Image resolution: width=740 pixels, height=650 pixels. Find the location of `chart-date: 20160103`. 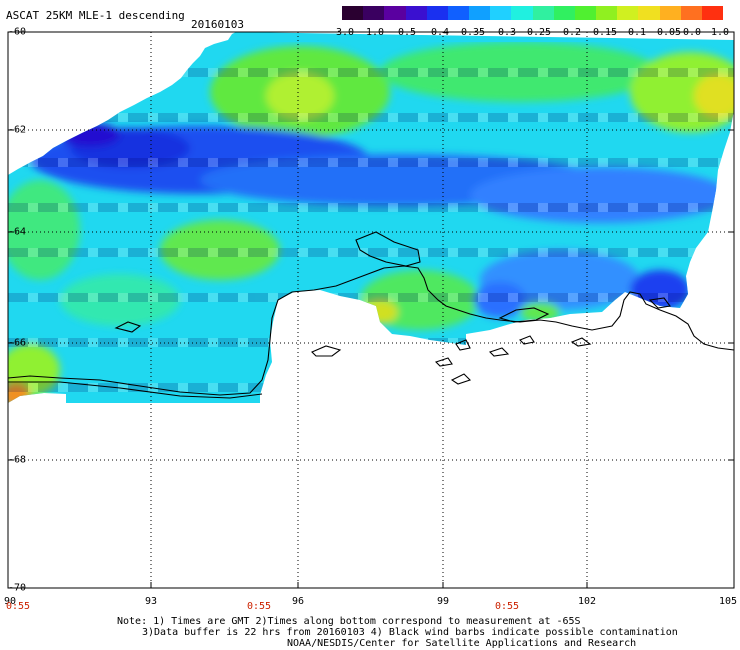

chart-date: 20160103 is located at coordinates (217, 24).